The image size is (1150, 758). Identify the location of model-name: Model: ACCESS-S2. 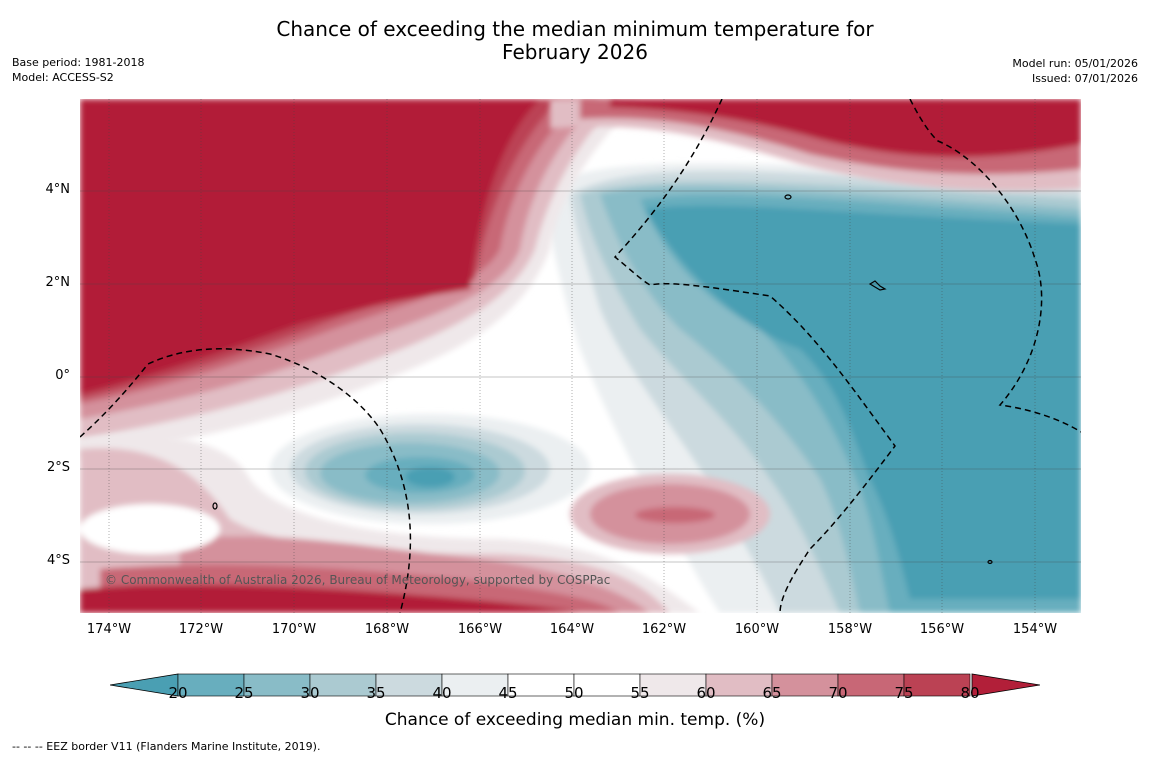
(63, 77).